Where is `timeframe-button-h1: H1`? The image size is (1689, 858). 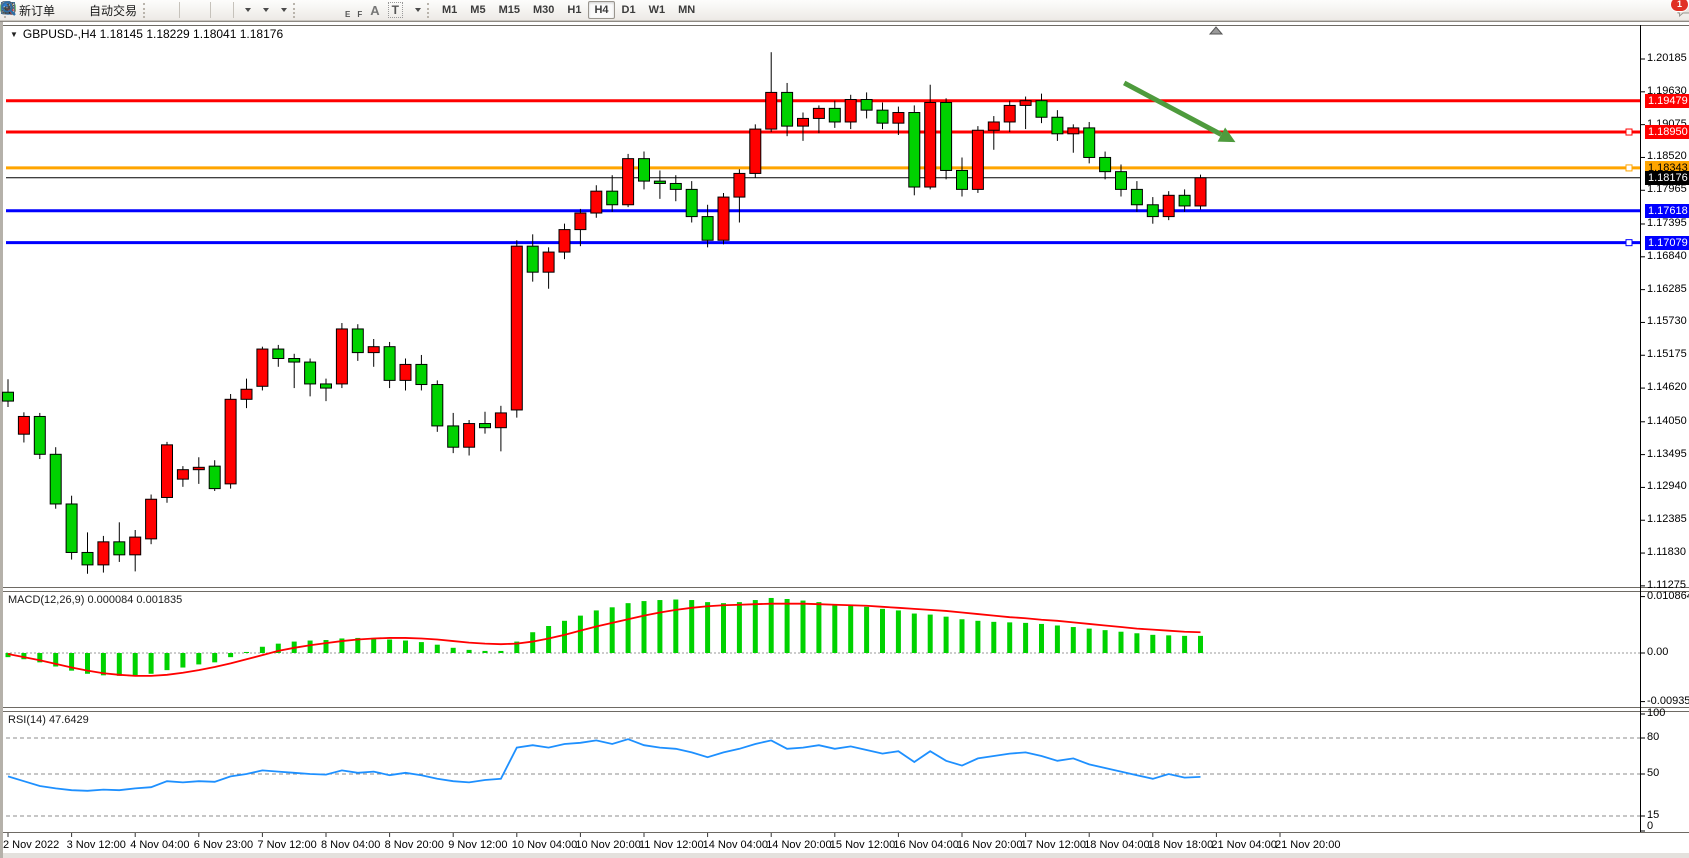
timeframe-button-h1: H1 is located at coordinates (574, 10).